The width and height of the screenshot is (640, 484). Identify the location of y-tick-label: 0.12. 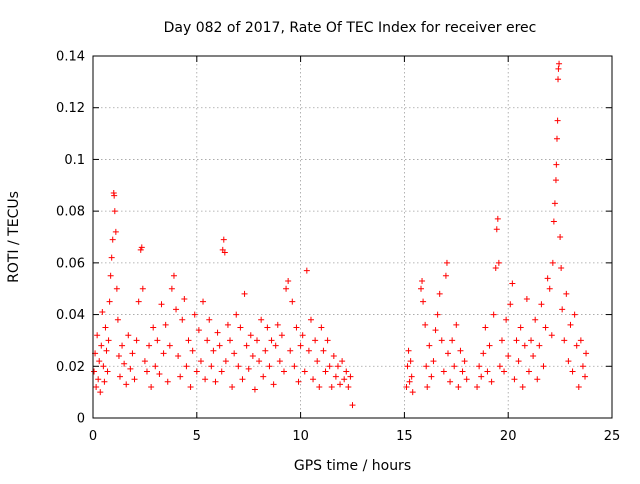
(70, 108).